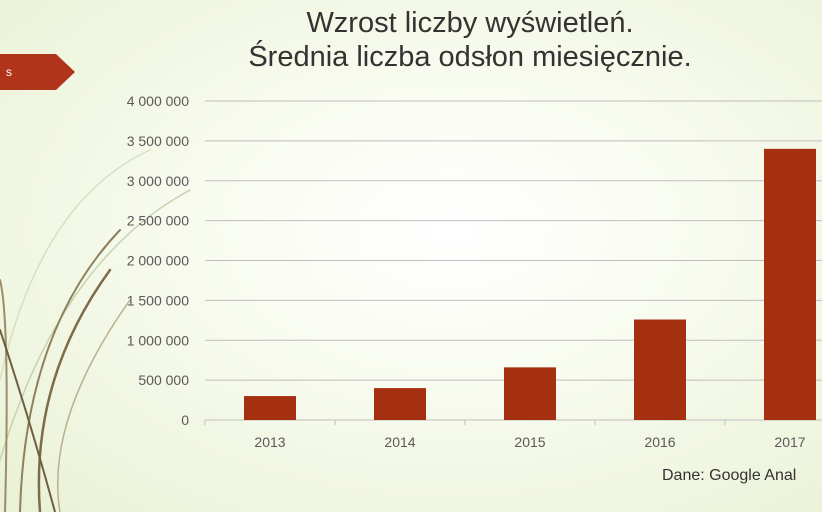  What do you see at coordinates (158, 181) in the screenshot?
I see `y-tick-label: 3 000 000` at bounding box center [158, 181].